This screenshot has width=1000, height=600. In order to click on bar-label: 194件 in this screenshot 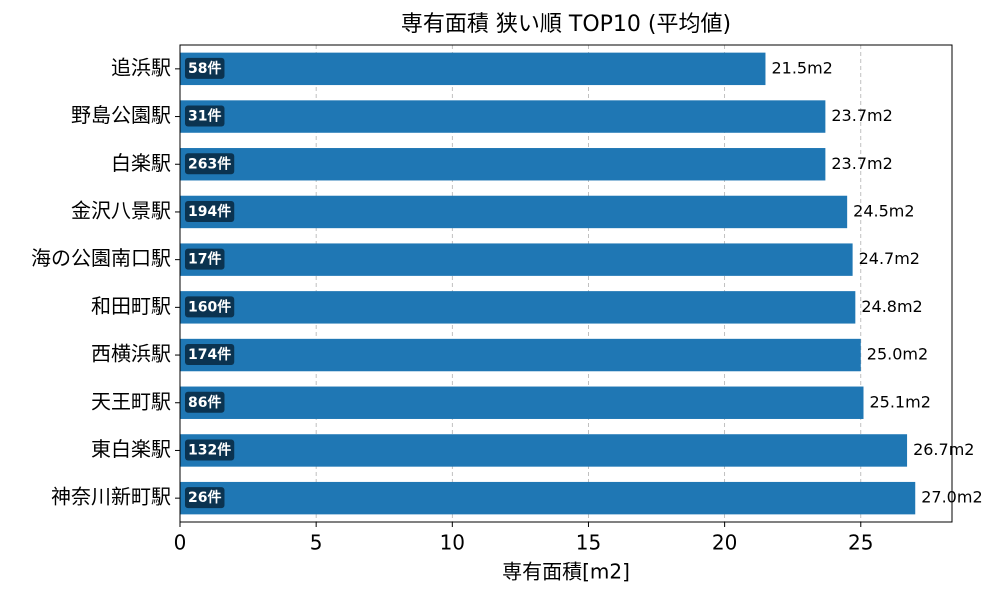, I will do `click(209, 211)`.